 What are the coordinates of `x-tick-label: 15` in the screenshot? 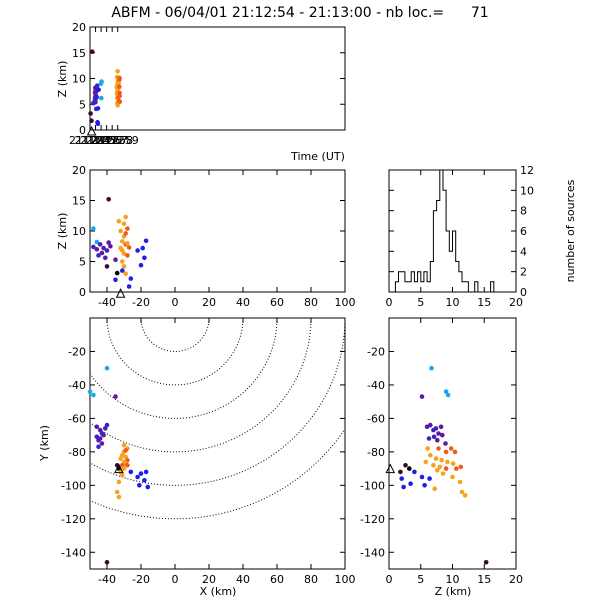 It's located at (484, 579).